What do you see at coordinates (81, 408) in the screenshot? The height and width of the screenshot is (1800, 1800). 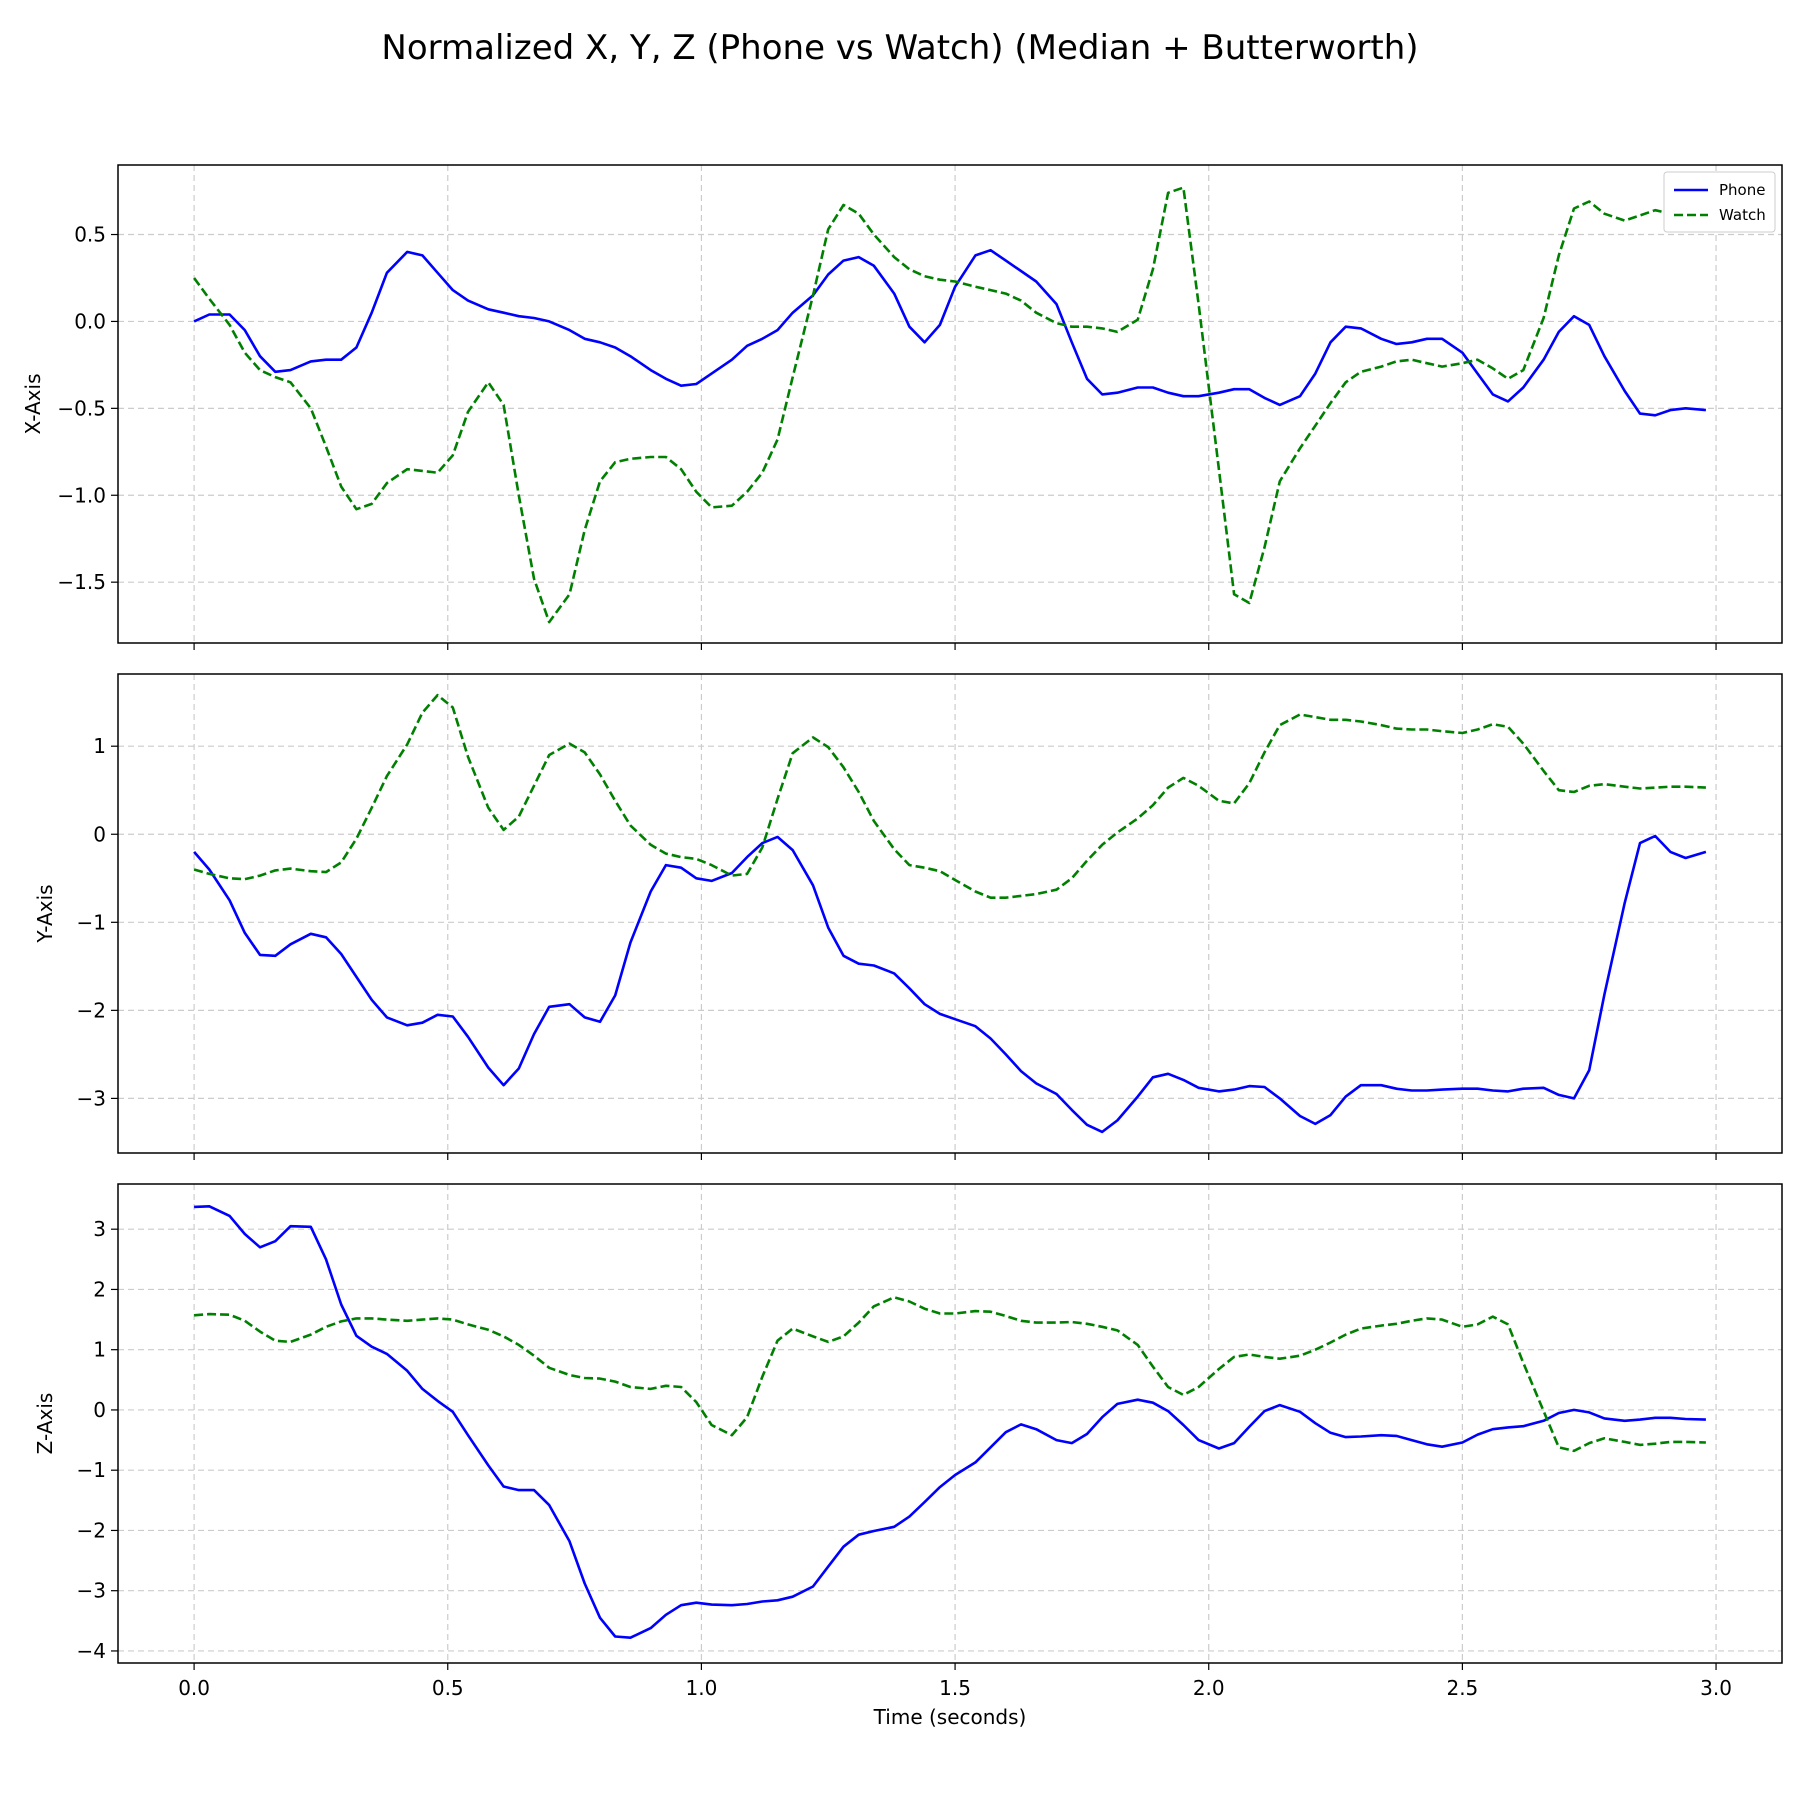 I see `y-tick-label: −0.5` at bounding box center [81, 408].